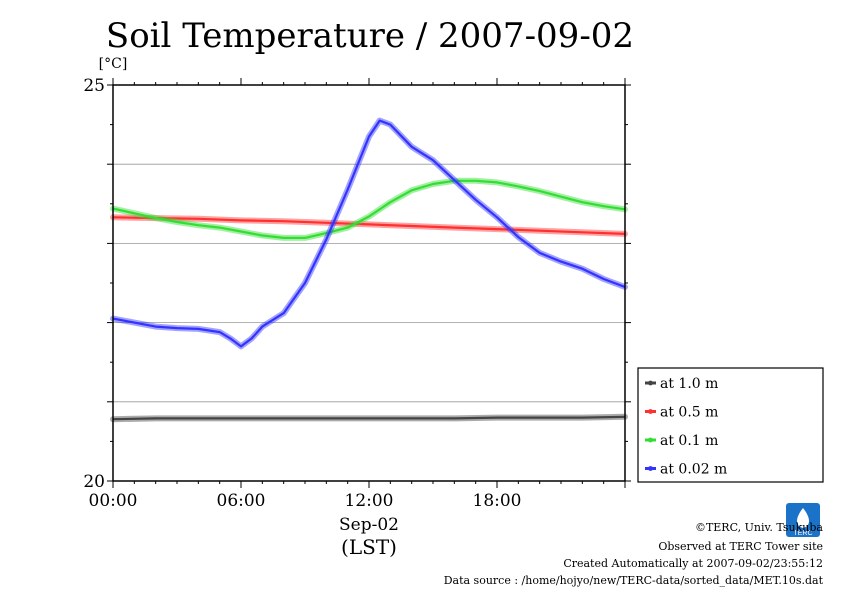 The width and height of the screenshot is (842, 595). What do you see at coordinates (369, 525) in the screenshot?
I see `x-axis-label-date: Sep-02` at bounding box center [369, 525].